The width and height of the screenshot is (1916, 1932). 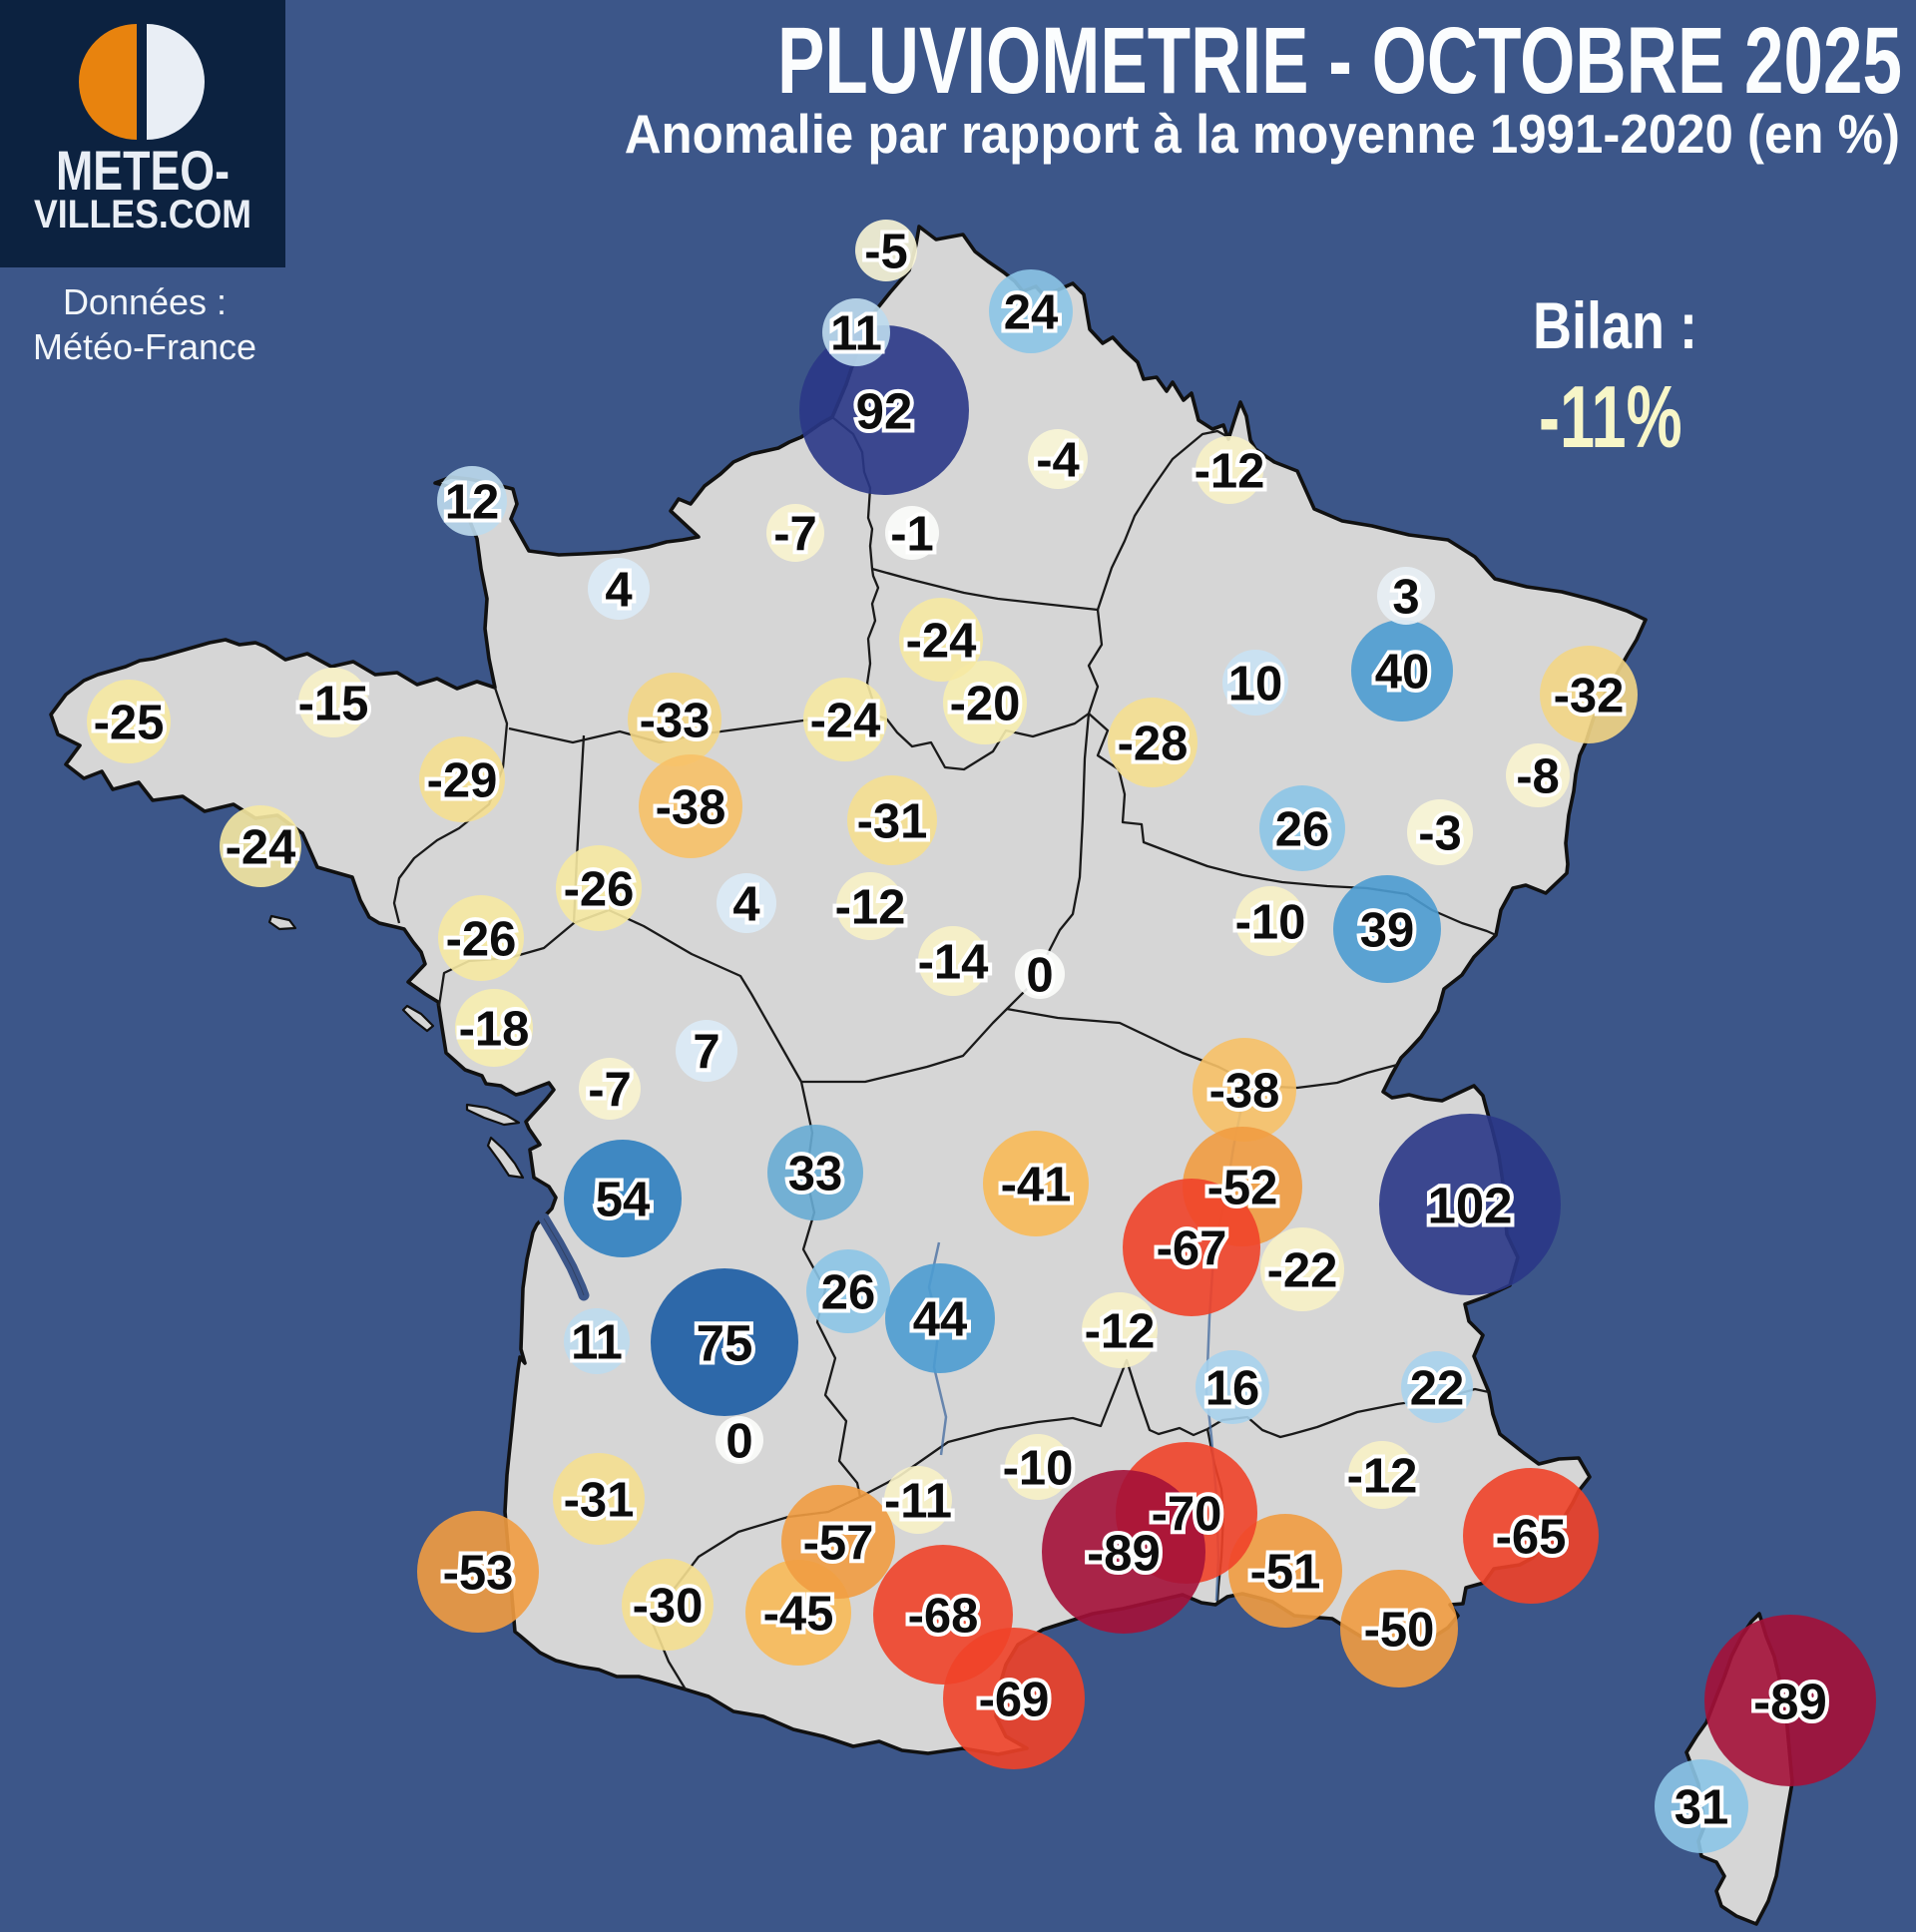 What do you see at coordinates (1187, 1515) in the screenshot?
I see `svg-text: -70` at bounding box center [1187, 1515].